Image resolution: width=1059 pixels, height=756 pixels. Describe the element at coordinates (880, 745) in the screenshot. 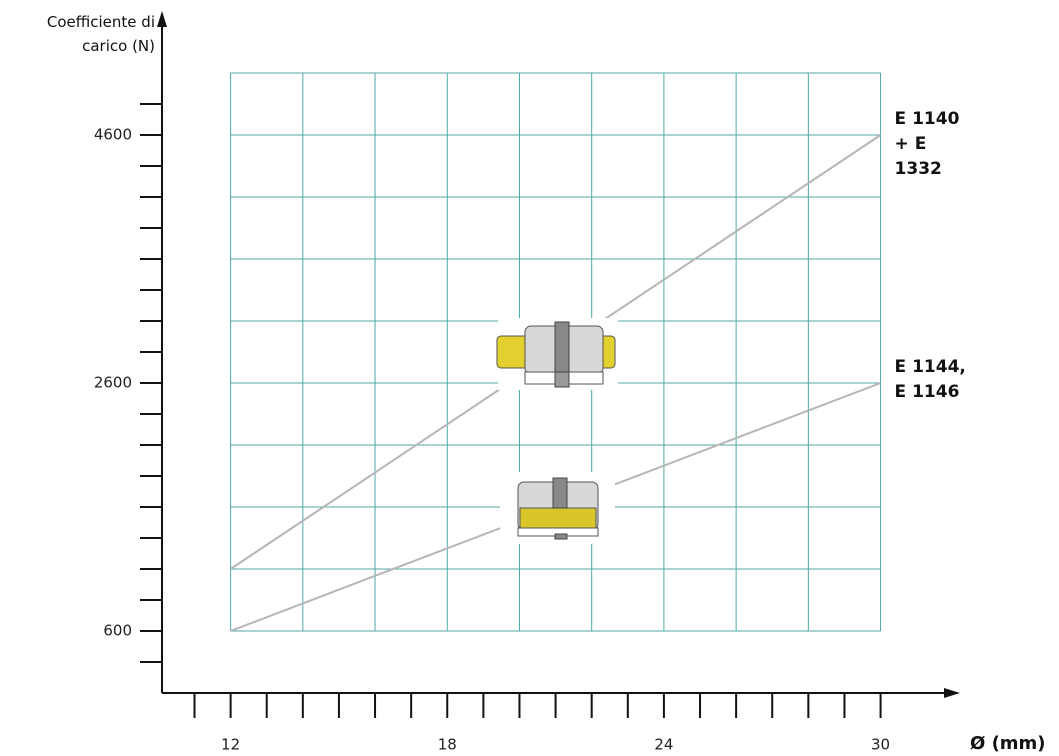

I see `x-tick-label: 30` at that location.